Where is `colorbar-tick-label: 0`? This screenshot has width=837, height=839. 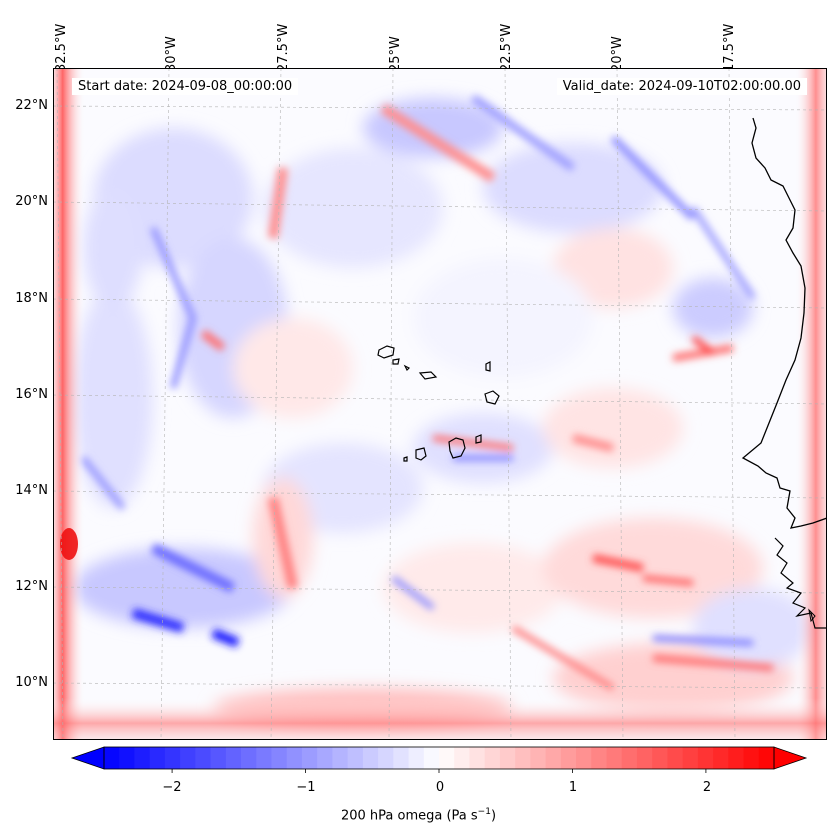 colorbar-tick-label: 0 is located at coordinates (440, 787).